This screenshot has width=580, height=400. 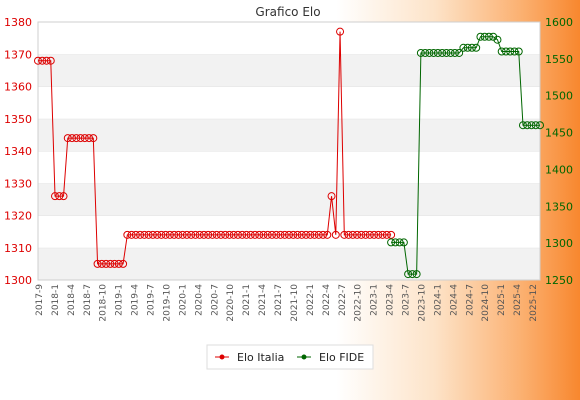 What do you see at coordinates (359, 303) in the screenshot?
I see `x-tick-label: 2022-10` at bounding box center [359, 303].